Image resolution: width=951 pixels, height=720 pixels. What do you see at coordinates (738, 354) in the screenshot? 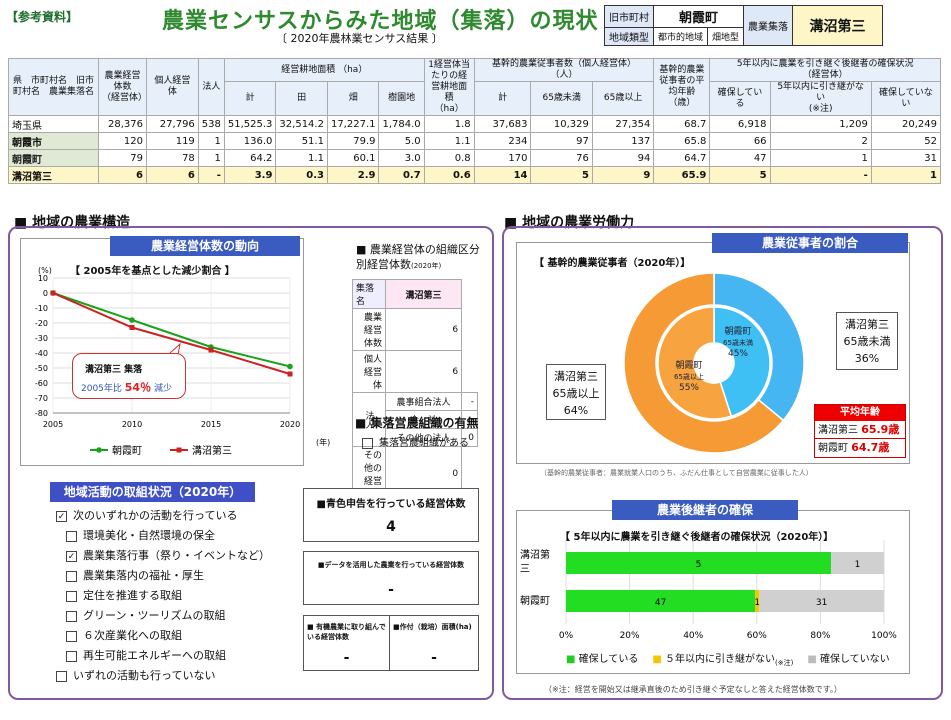
I see `pie-inner-label: 45%` at bounding box center [738, 354].